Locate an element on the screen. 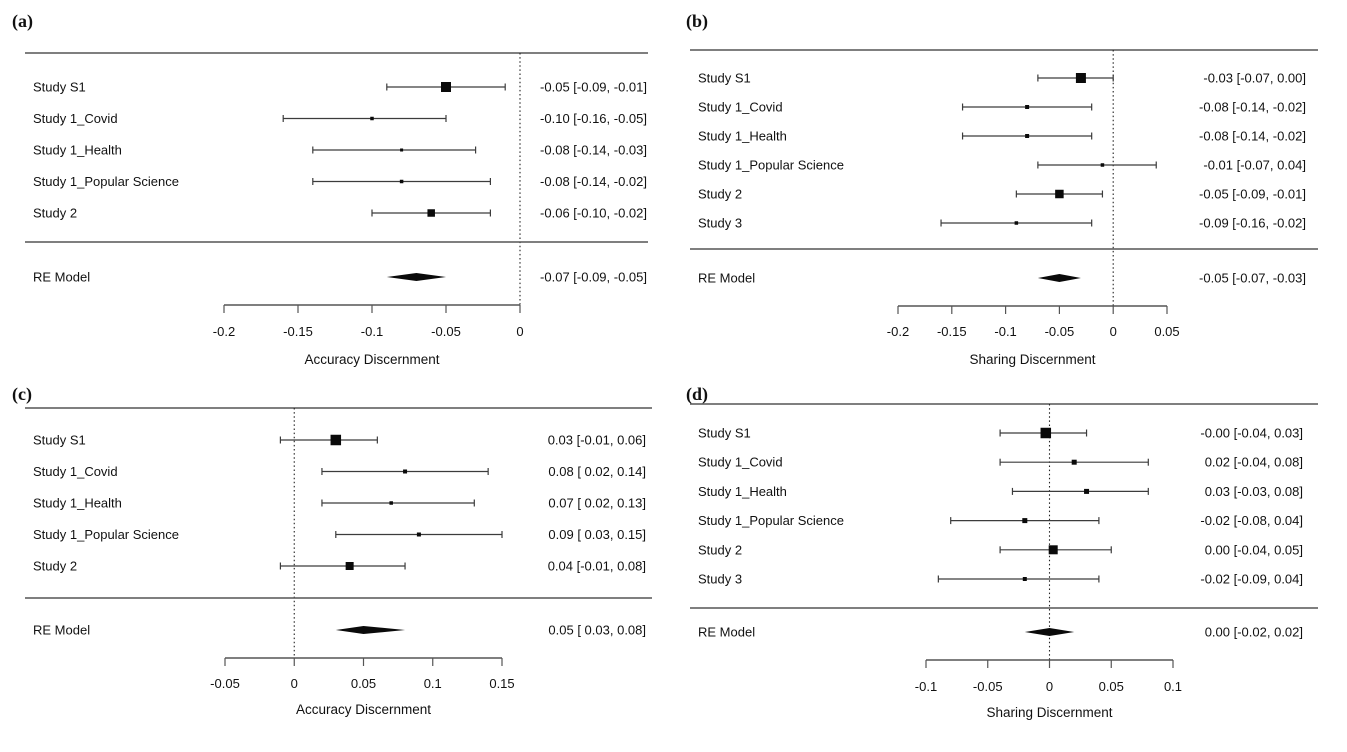 The width and height of the screenshot is (1347, 752). re-model-row: RE Model -0.05 [-0.07, -0.03] is located at coordinates (1002, 278).